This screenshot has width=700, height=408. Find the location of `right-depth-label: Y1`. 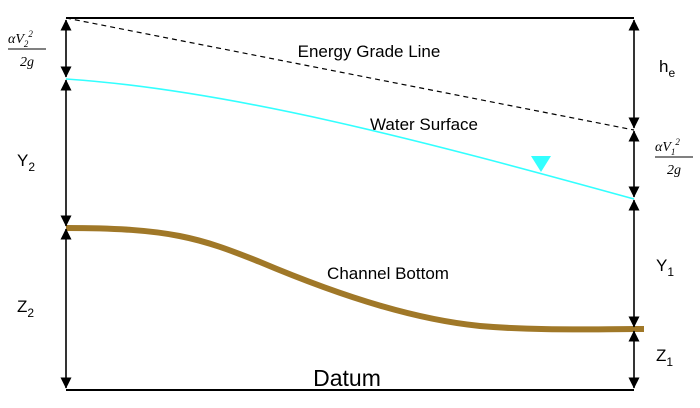

right-depth-label: Y1 is located at coordinates (665, 267).